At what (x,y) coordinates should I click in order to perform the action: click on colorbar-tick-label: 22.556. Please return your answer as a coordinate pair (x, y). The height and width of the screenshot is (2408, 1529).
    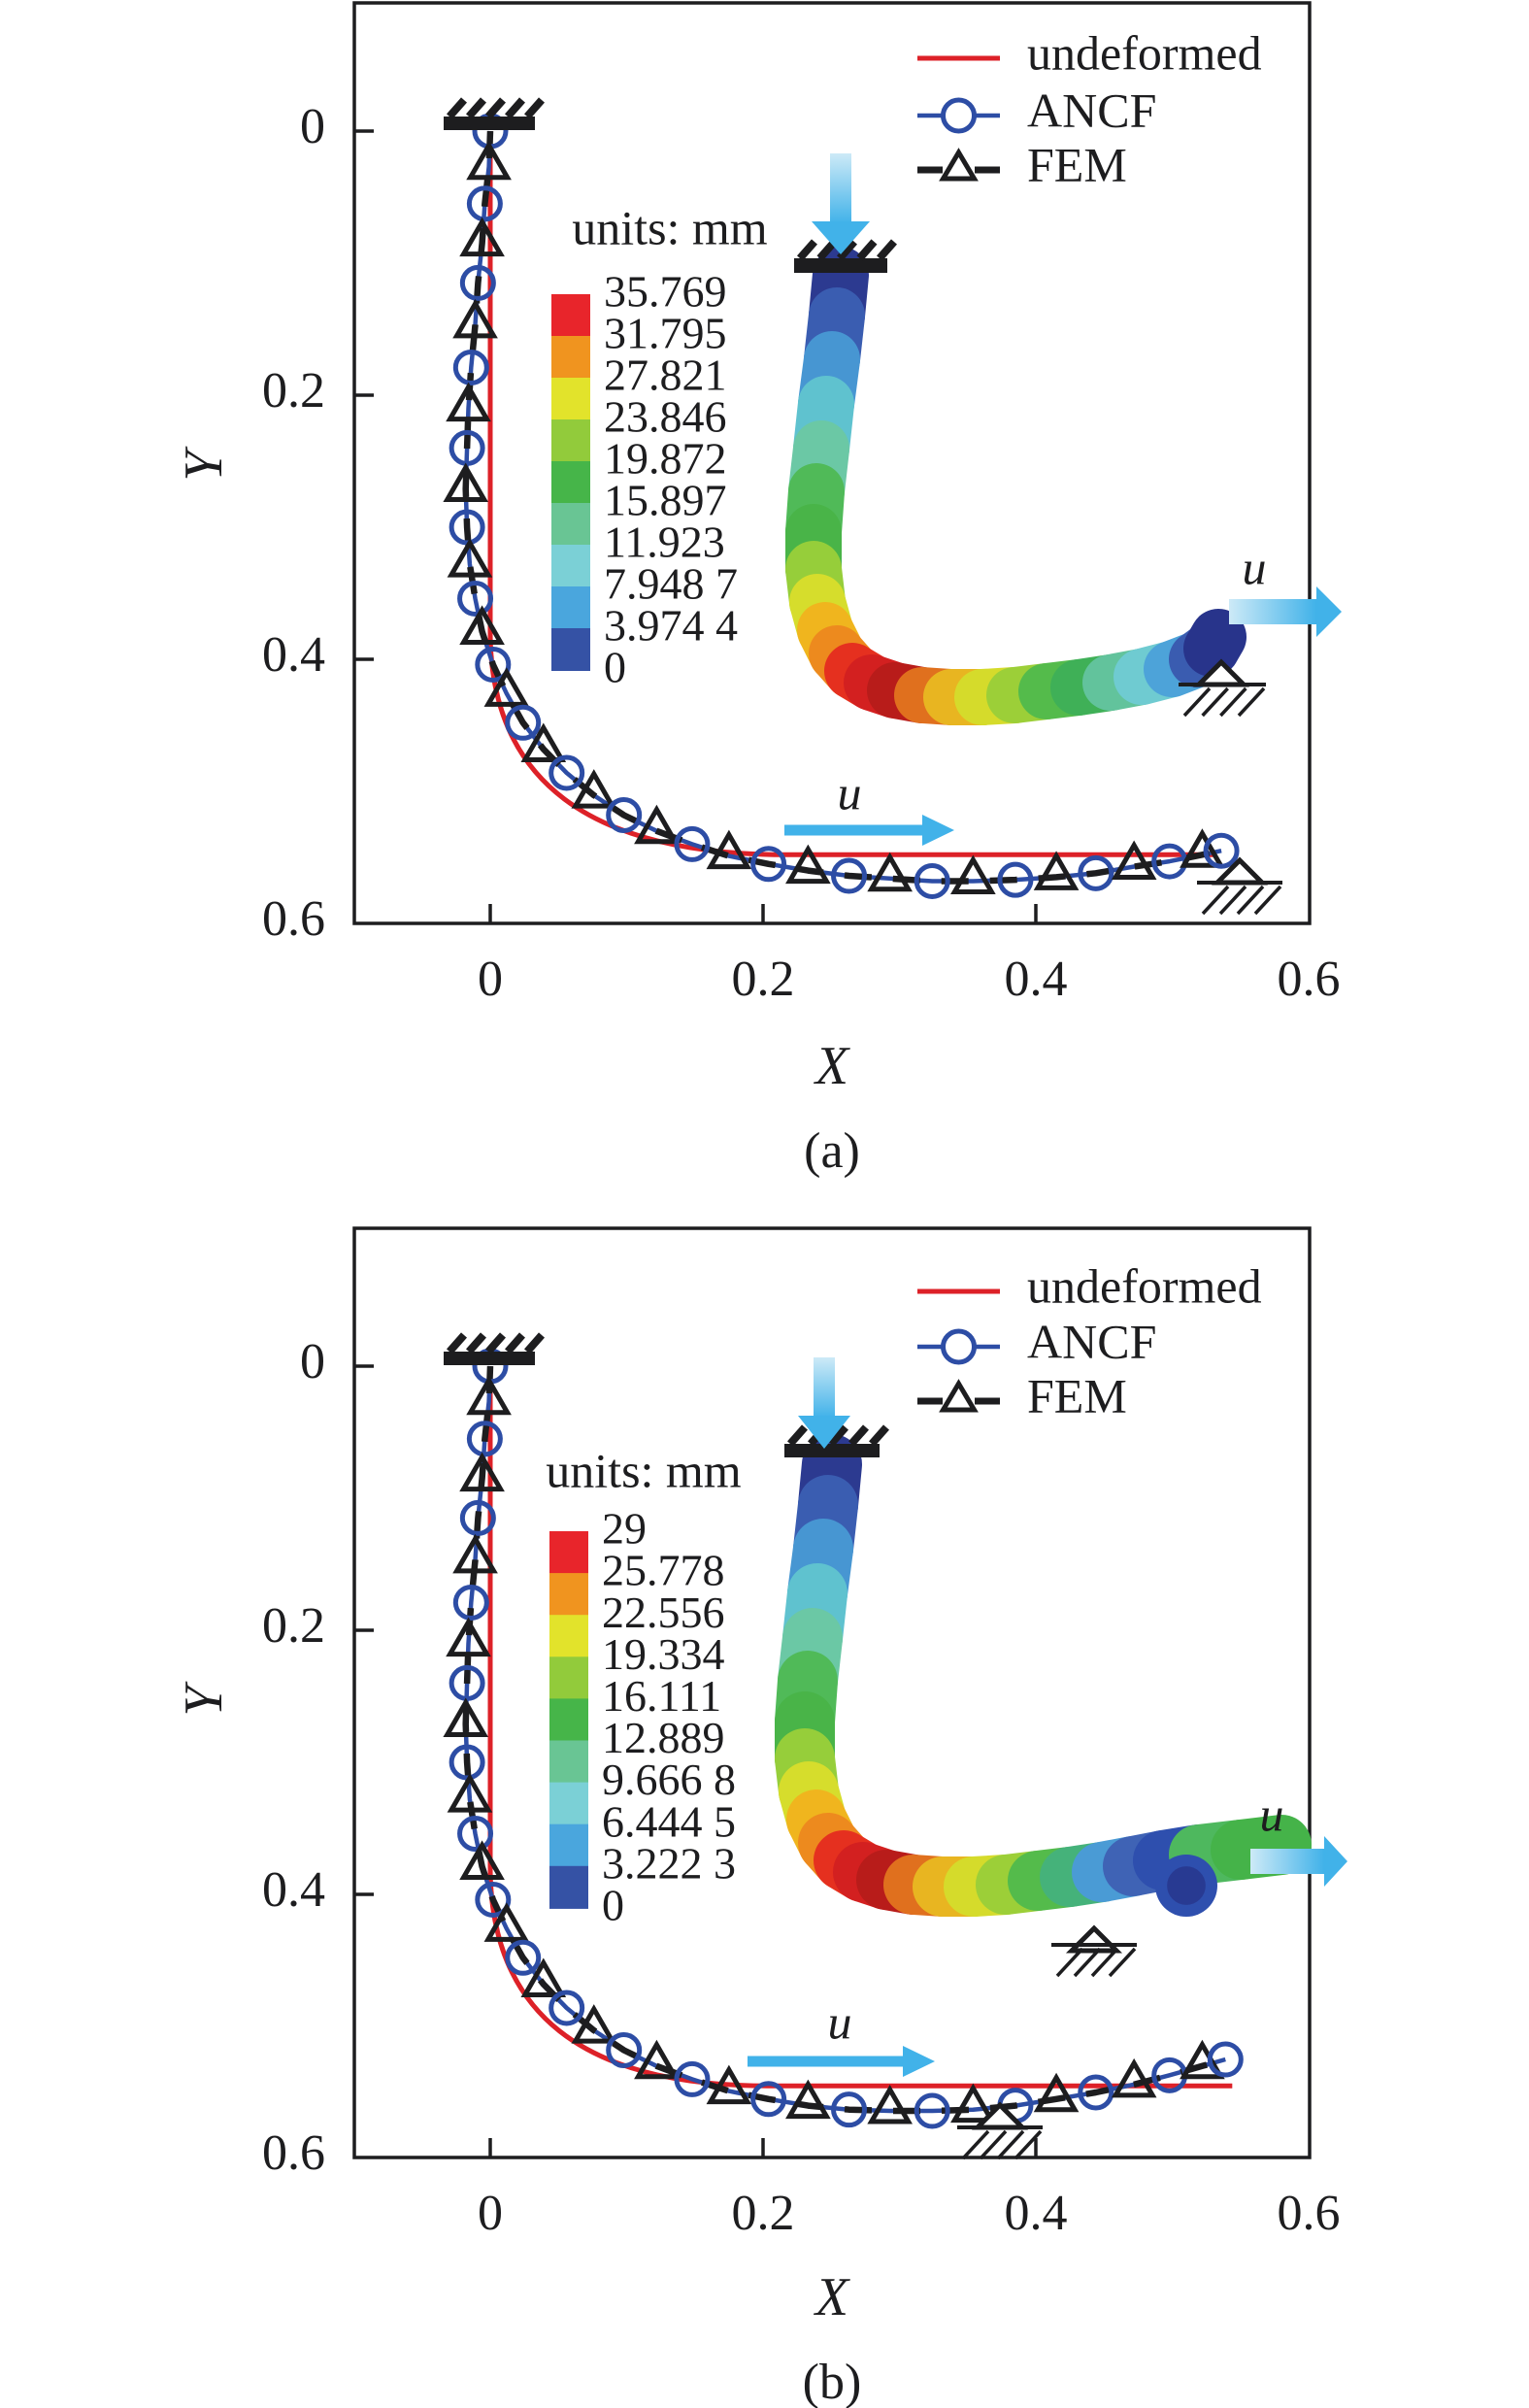
    Looking at the image, I should click on (663, 1612).